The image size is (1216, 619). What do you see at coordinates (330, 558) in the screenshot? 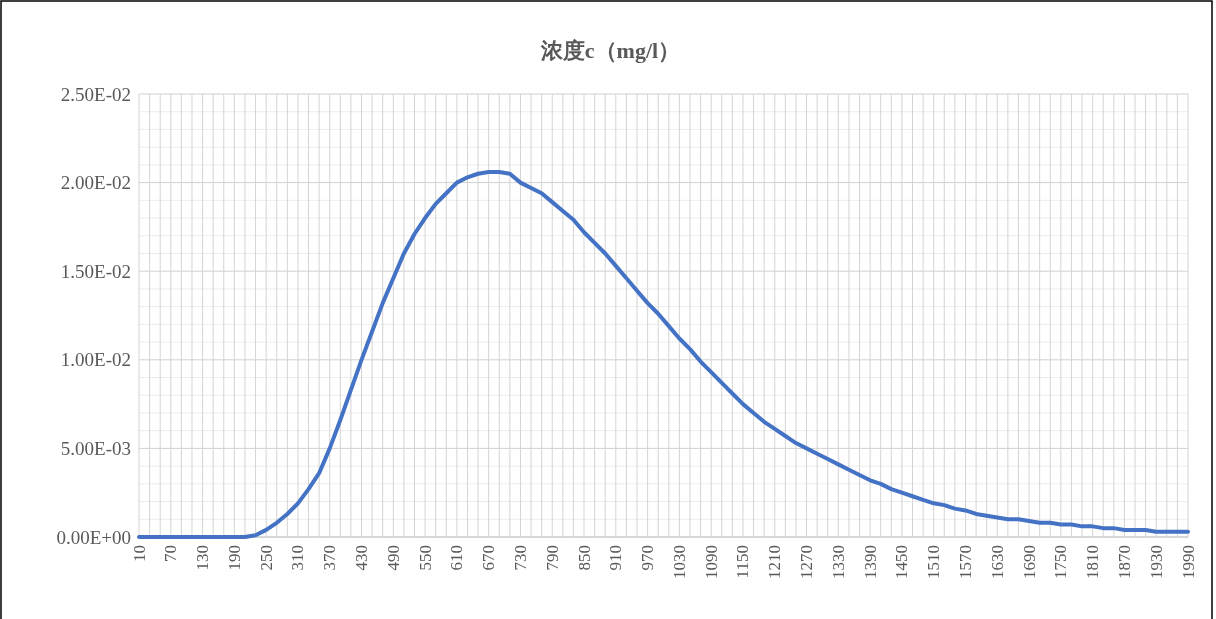
I see `x-tick-label: 370` at bounding box center [330, 558].